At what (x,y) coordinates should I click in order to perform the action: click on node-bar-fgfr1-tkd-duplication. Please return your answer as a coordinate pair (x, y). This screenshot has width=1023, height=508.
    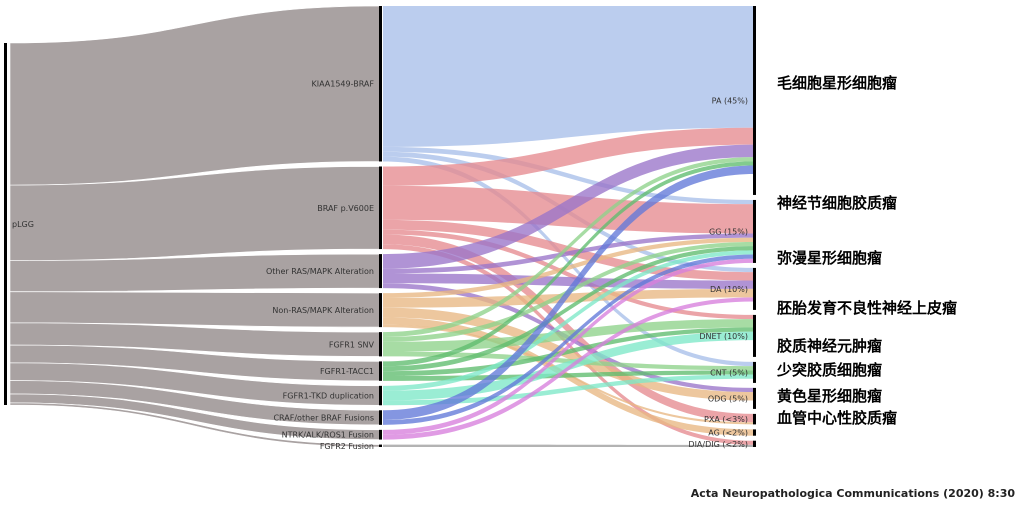
    Looking at the image, I should click on (380, 395).